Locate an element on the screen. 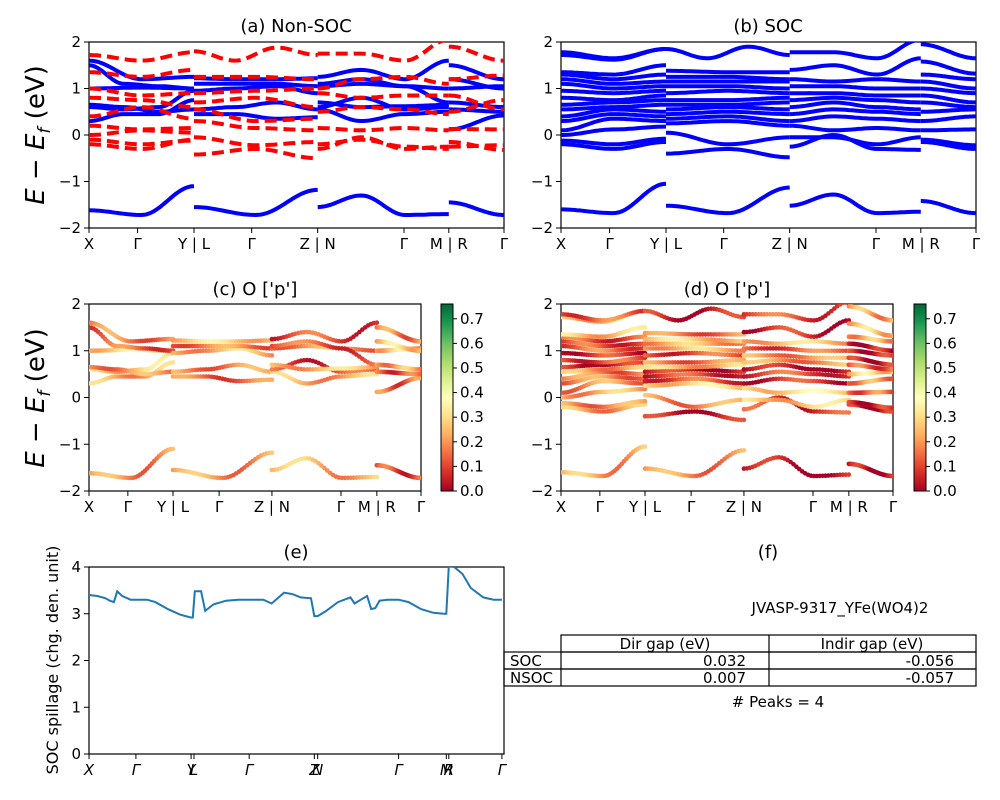  colorbar-tick-label-d: 0.0 is located at coordinates (945, 491).